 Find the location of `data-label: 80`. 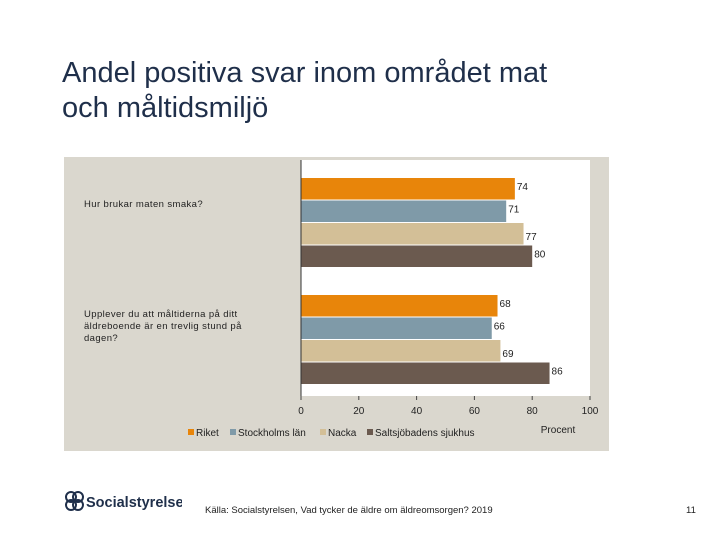

data-label: 80 is located at coordinates (540, 255).